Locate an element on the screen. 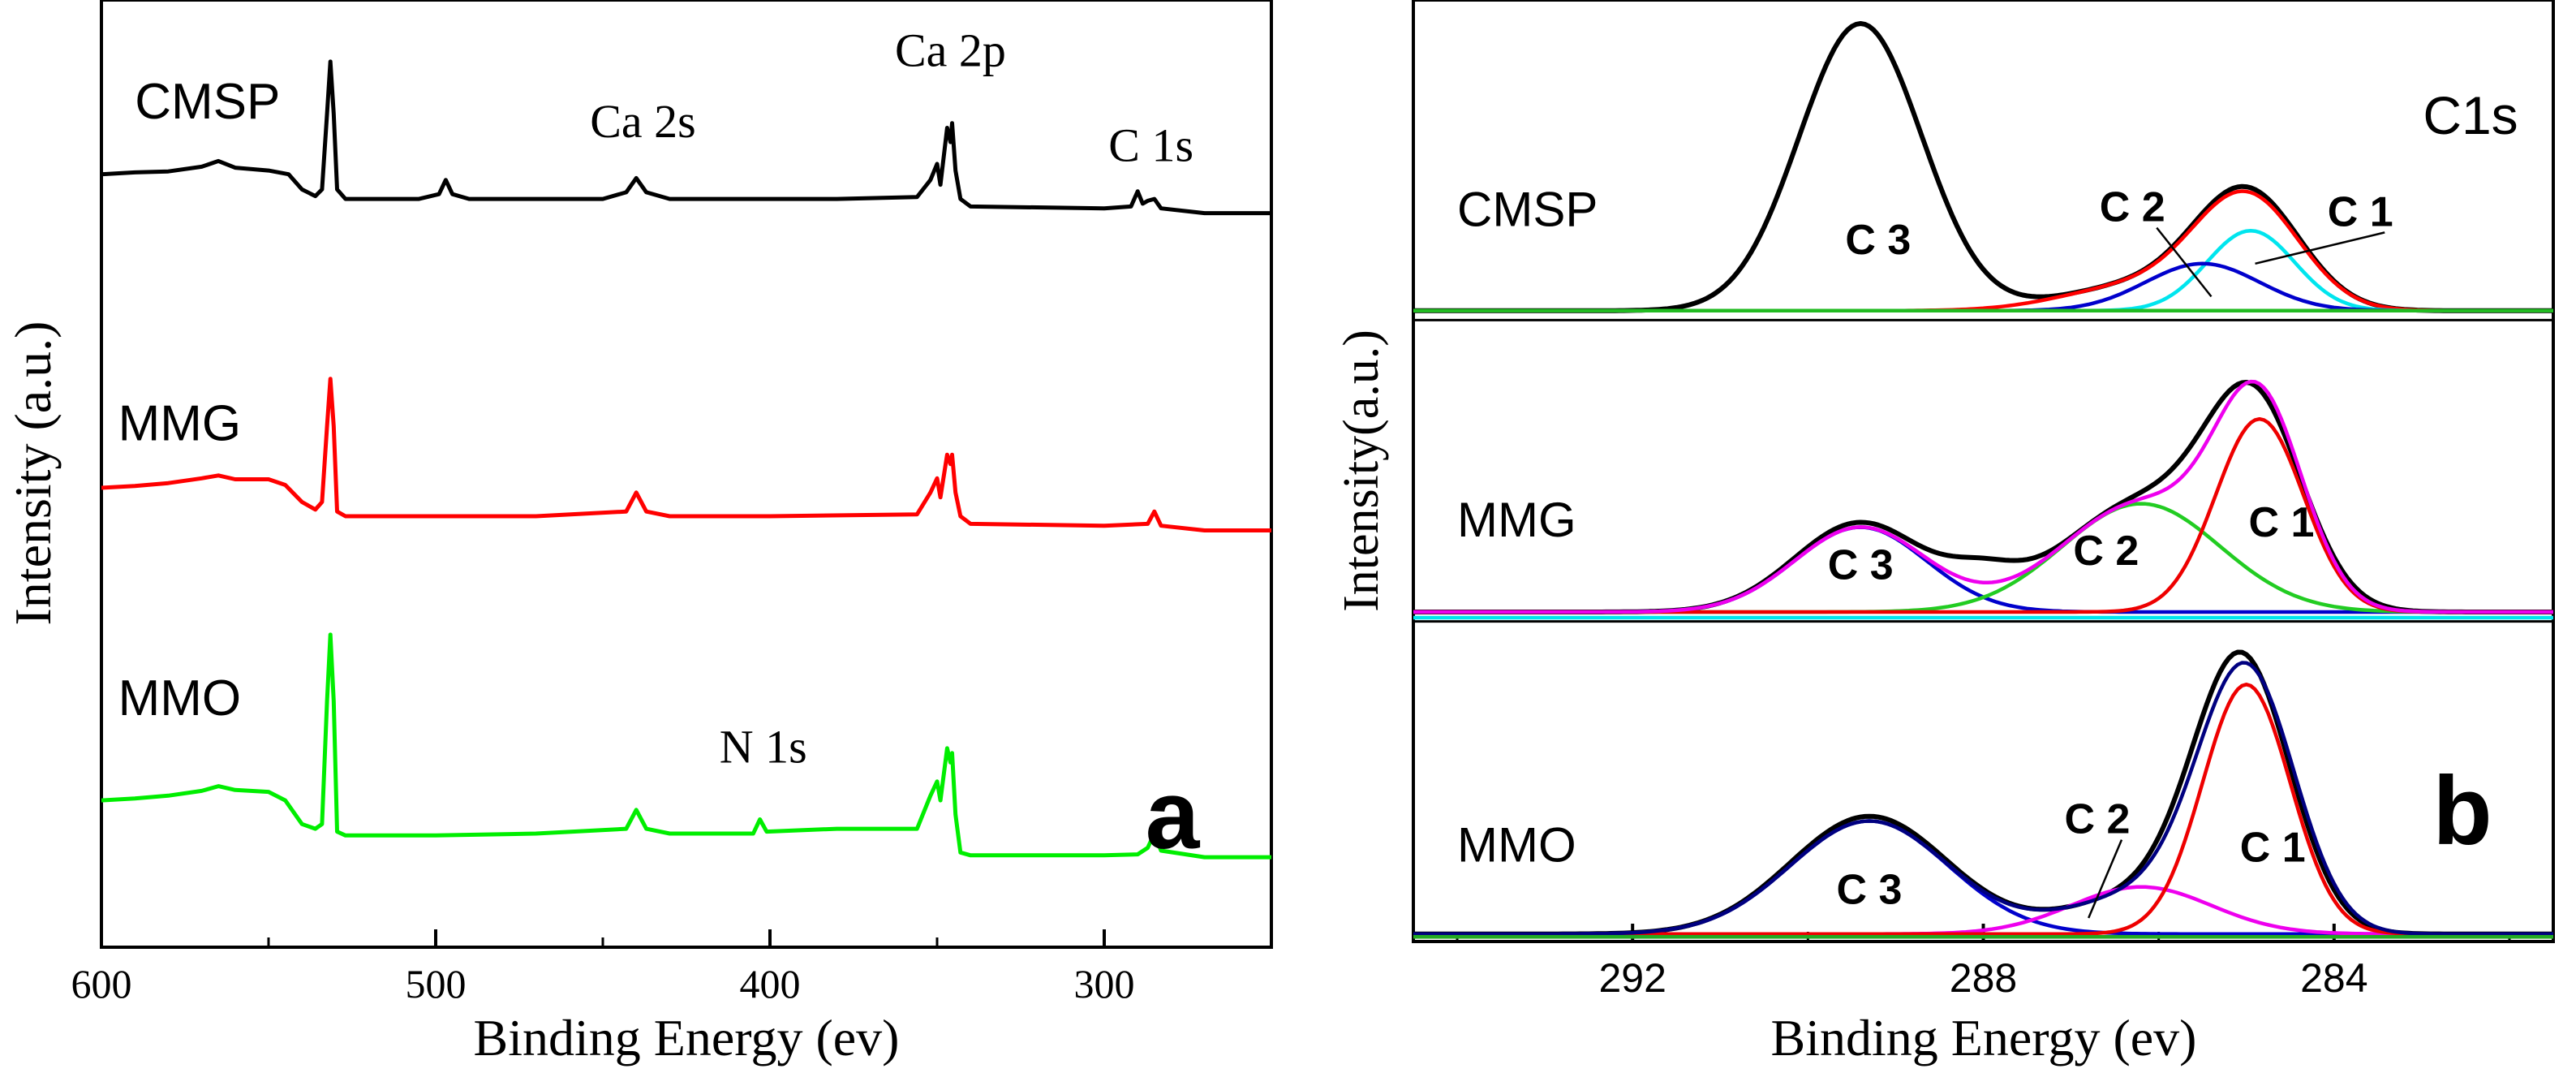 Image resolution: width=2576 pixels, height=1086 pixels. sample-mmg-fit-fit-envelope is located at coordinates (1983, 497).